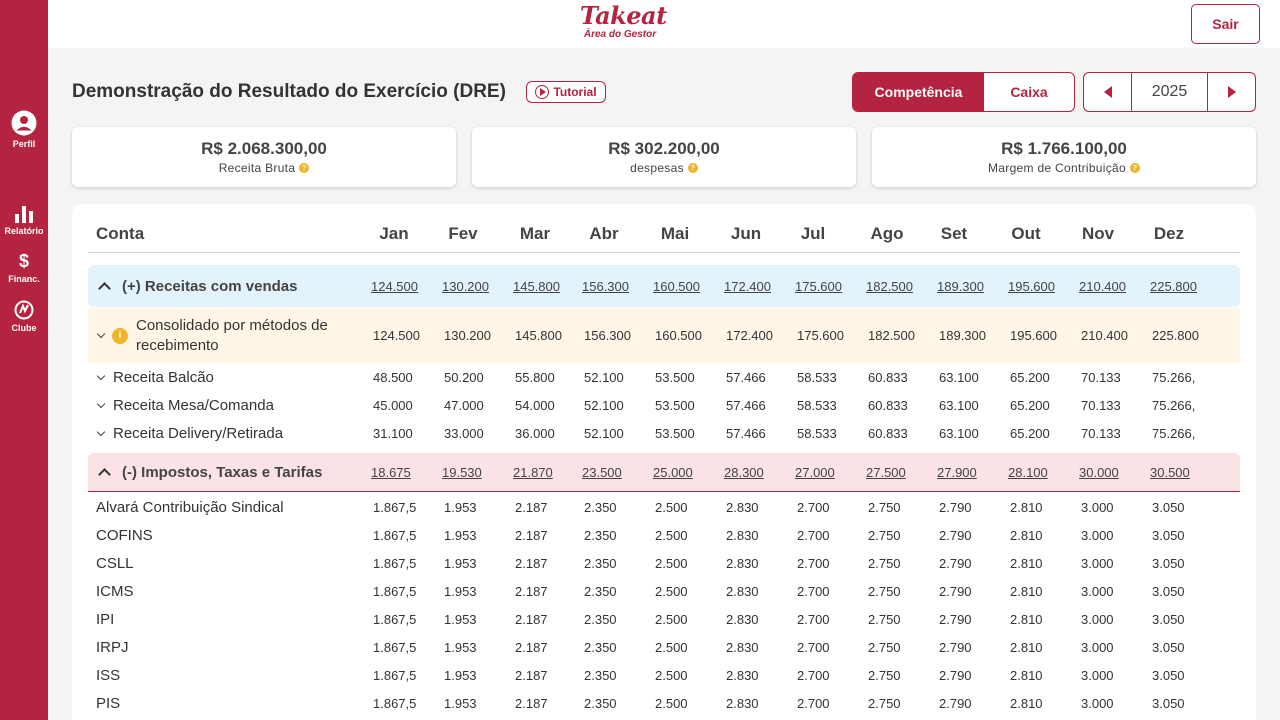  What do you see at coordinates (1098, 233) in the screenshot?
I see `header-month: Nov` at bounding box center [1098, 233].